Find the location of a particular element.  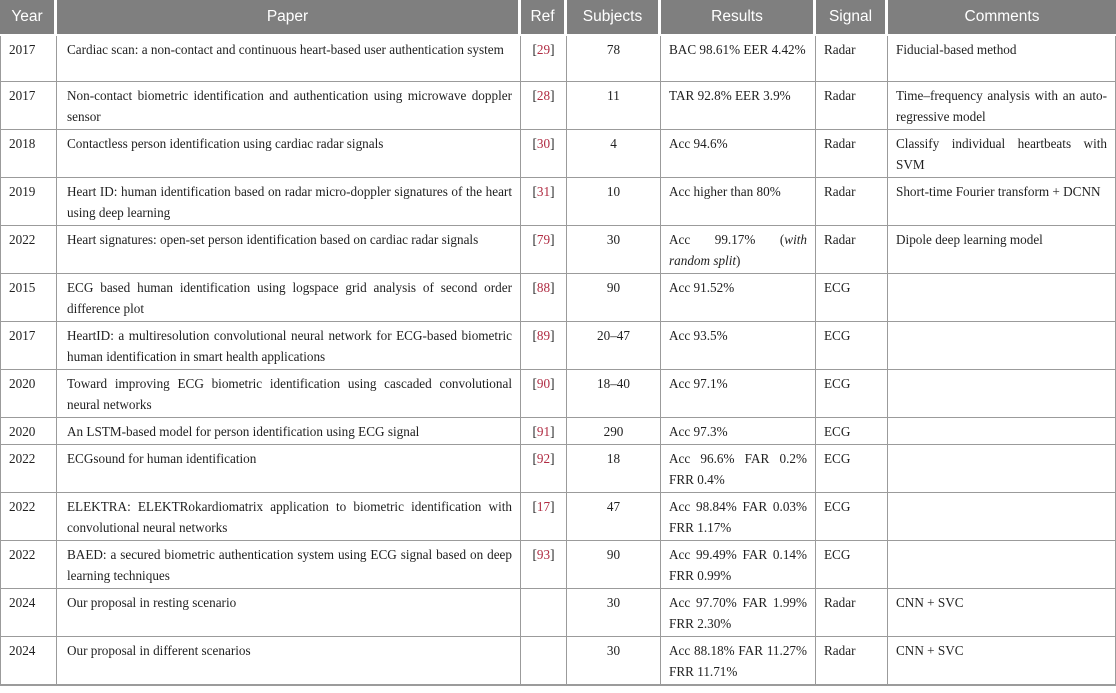

results-text: Acc 96.6% FAR 0.2% FRR 0.4% is located at coordinates (738, 469).